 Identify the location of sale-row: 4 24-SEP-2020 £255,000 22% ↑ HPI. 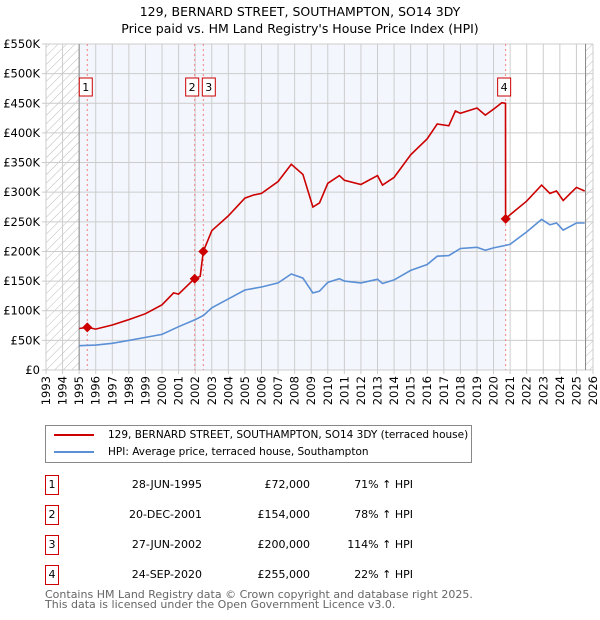
(245, 575).